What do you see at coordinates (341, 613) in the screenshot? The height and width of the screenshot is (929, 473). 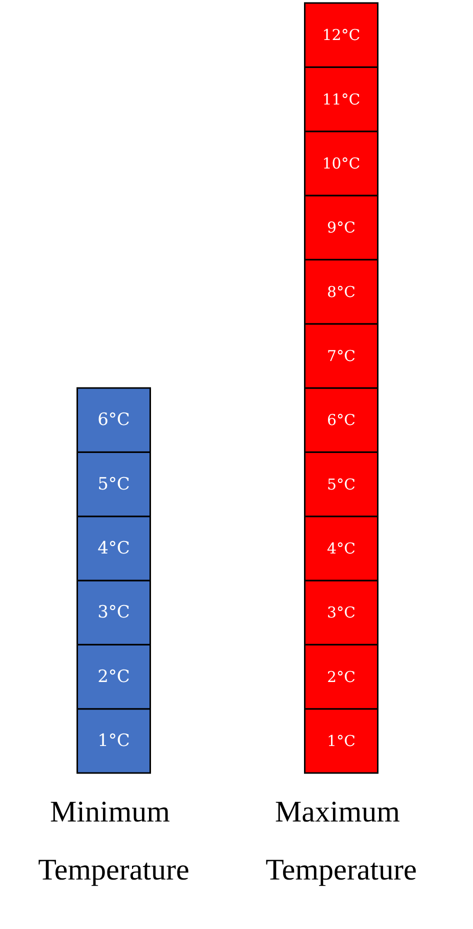 I see `y2-tick-label: 3°C` at bounding box center [341, 613].